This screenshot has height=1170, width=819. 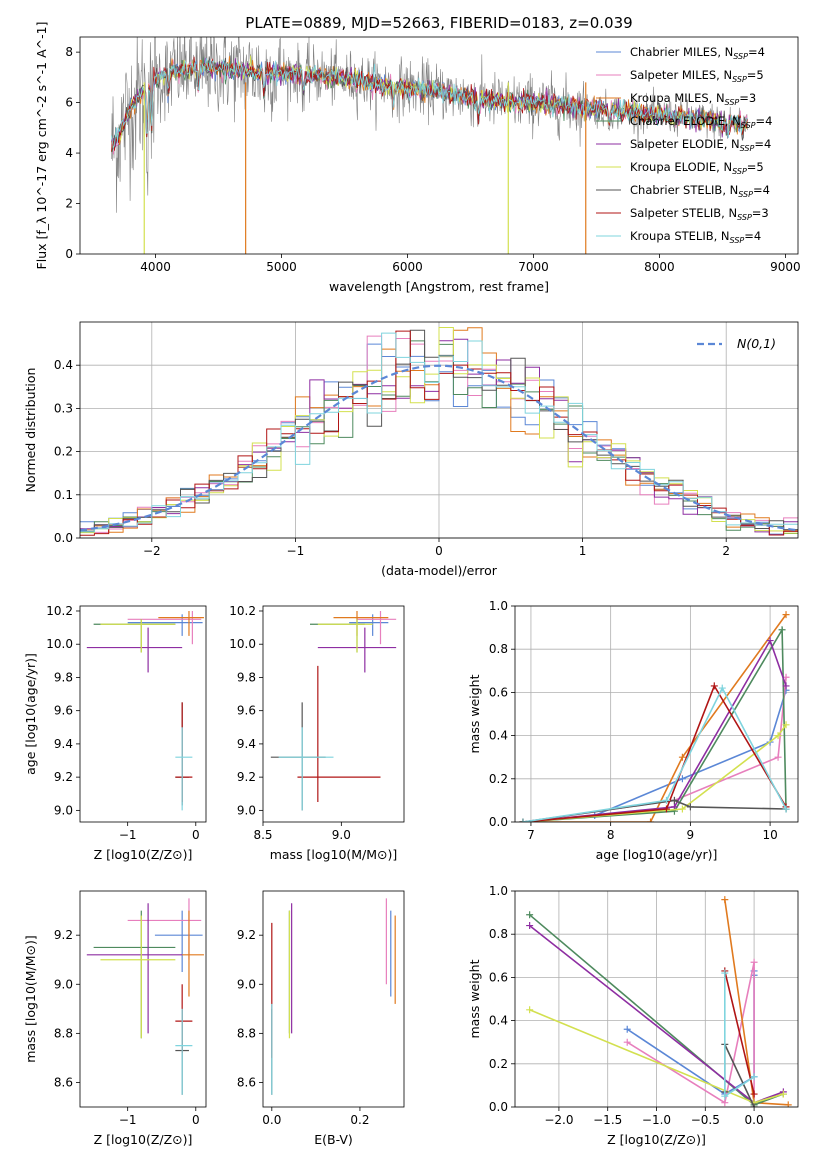 I want to click on x-tick-label: 7000, so click(x=533, y=267).